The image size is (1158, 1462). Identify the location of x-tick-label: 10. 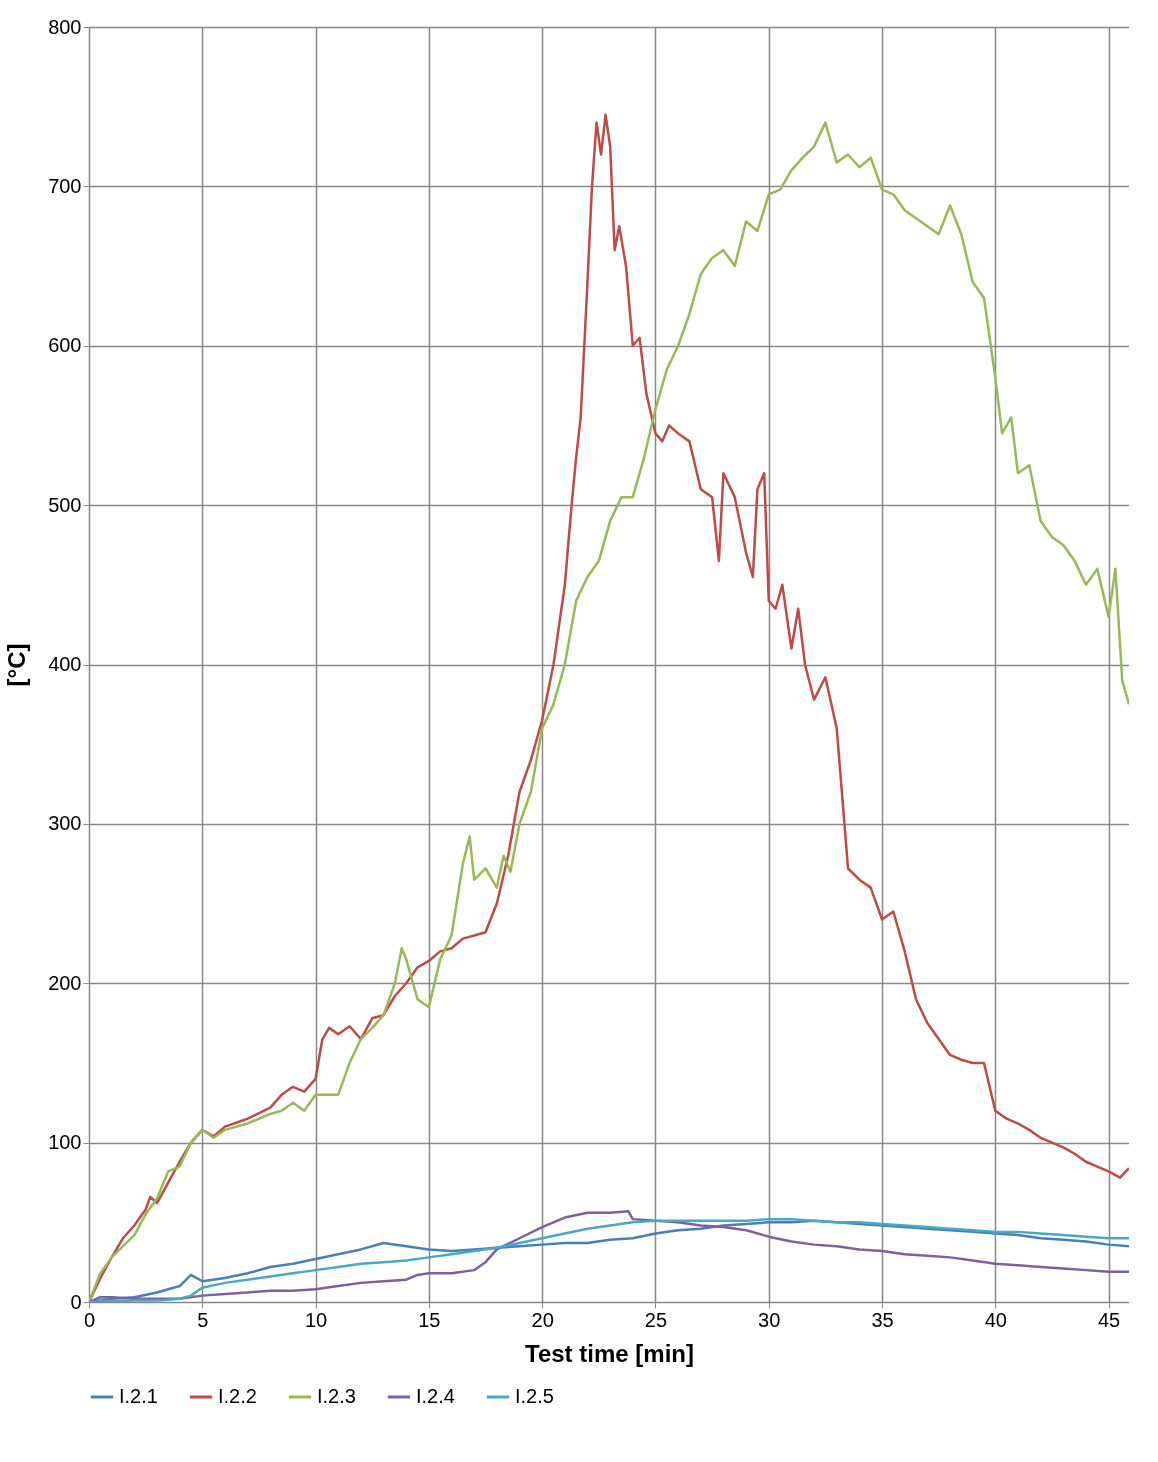
(316, 1319).